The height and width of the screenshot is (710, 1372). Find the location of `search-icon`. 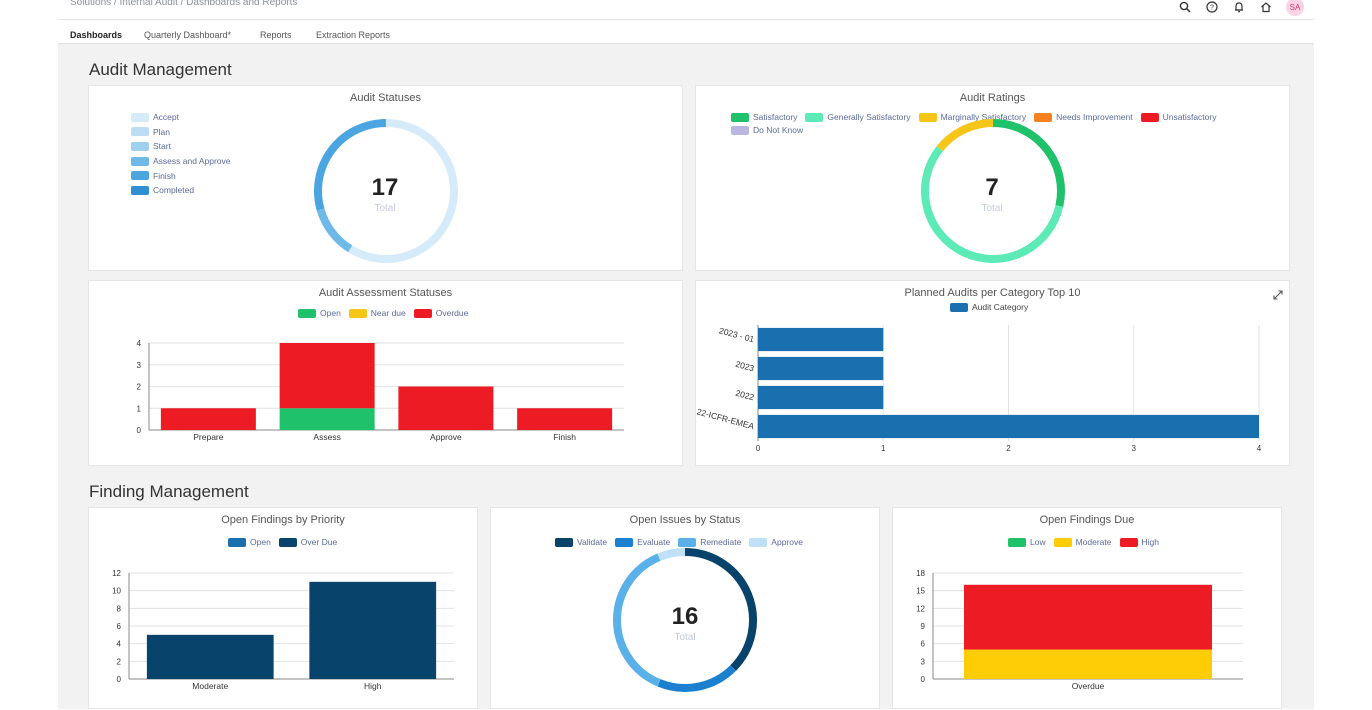

search-icon is located at coordinates (1185, 7).